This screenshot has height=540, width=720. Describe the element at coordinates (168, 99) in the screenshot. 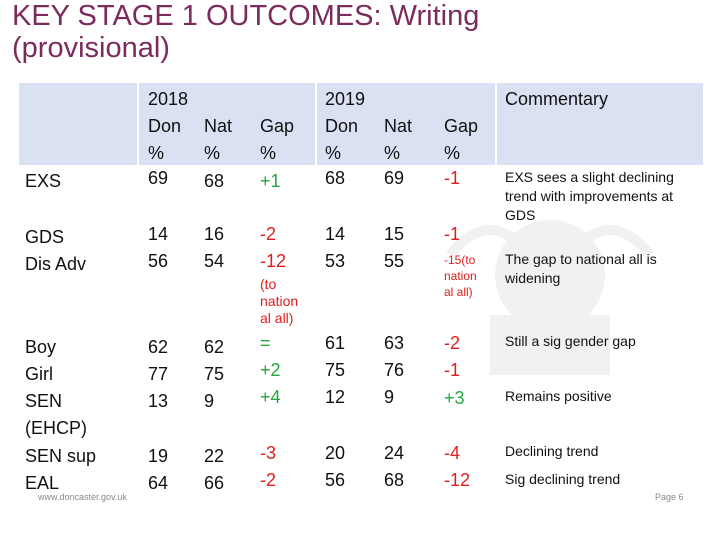

I see `header-2018: 2018` at that location.